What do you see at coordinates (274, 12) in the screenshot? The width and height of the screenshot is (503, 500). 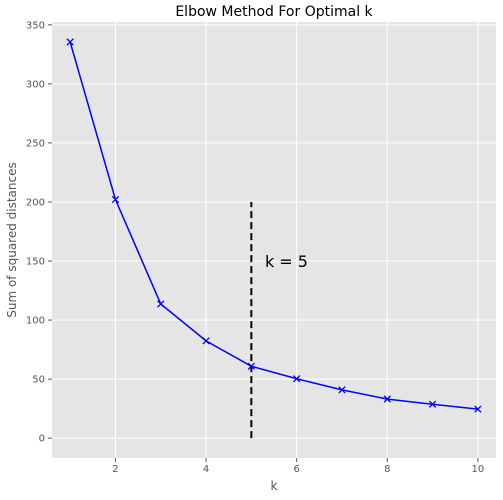 I see `chart-title: Elbow Method For Optimal k` at bounding box center [274, 12].